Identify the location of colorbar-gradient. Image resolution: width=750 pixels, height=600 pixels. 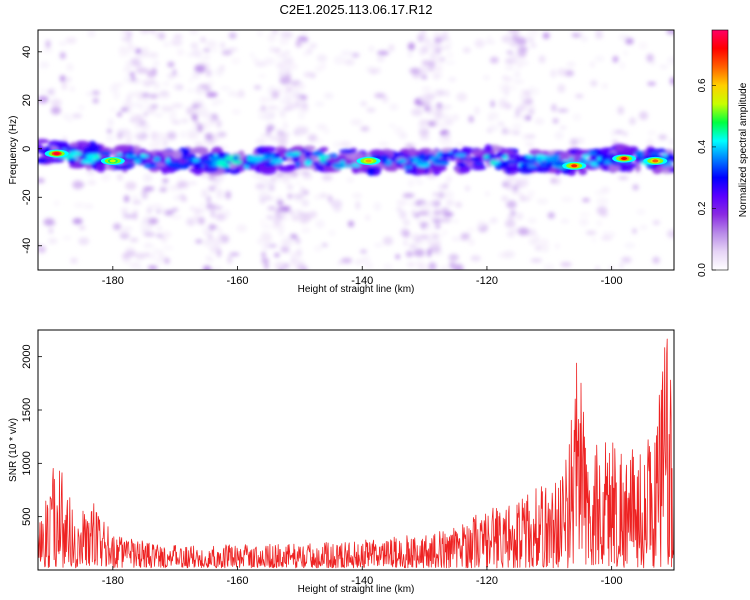
(720, 150).